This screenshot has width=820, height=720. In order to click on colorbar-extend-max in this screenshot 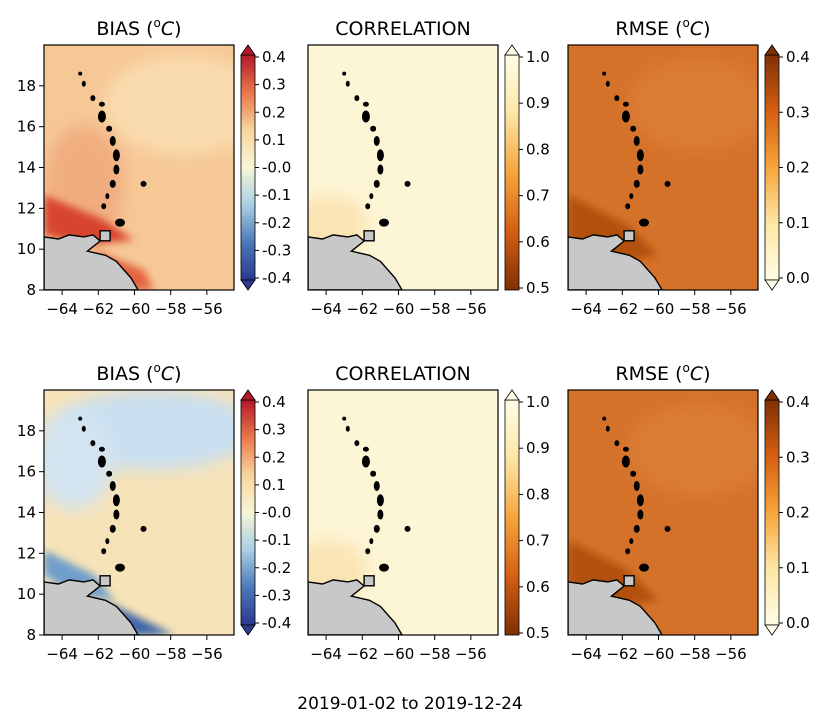, I will do `click(772, 395)`.